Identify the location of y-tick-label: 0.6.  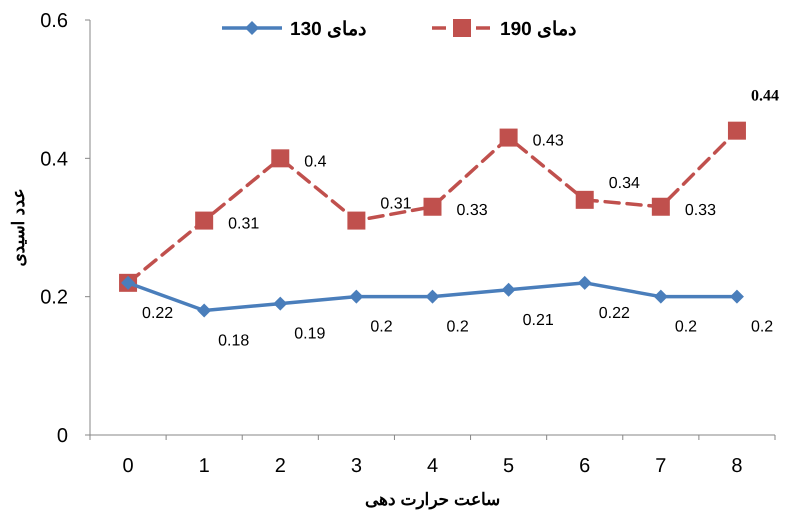
(54, 21).